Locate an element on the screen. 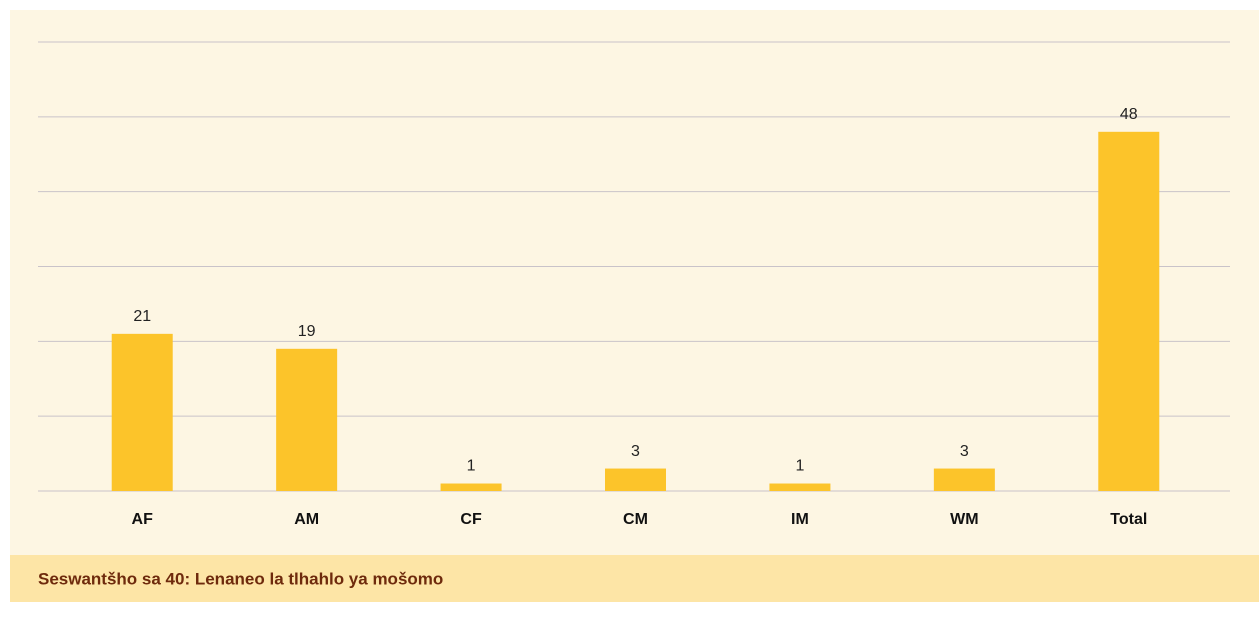 The image size is (1259, 626). caption-band is located at coordinates (634, 578).